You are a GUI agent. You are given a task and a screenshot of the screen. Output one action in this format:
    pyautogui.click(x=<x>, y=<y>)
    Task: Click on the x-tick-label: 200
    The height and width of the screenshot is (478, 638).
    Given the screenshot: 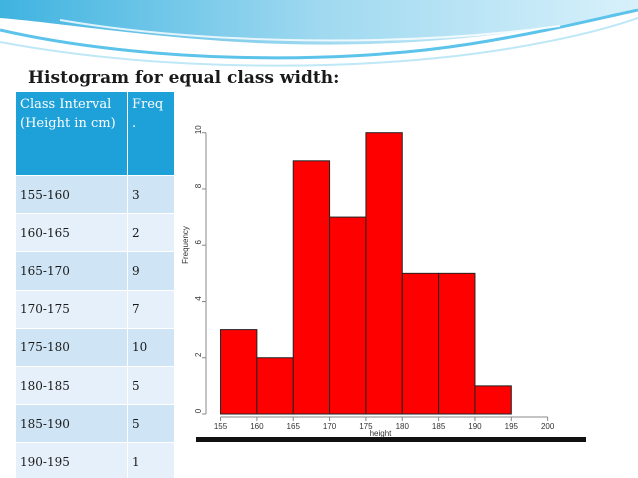 What is the action you would take?
    pyautogui.click(x=548, y=426)
    